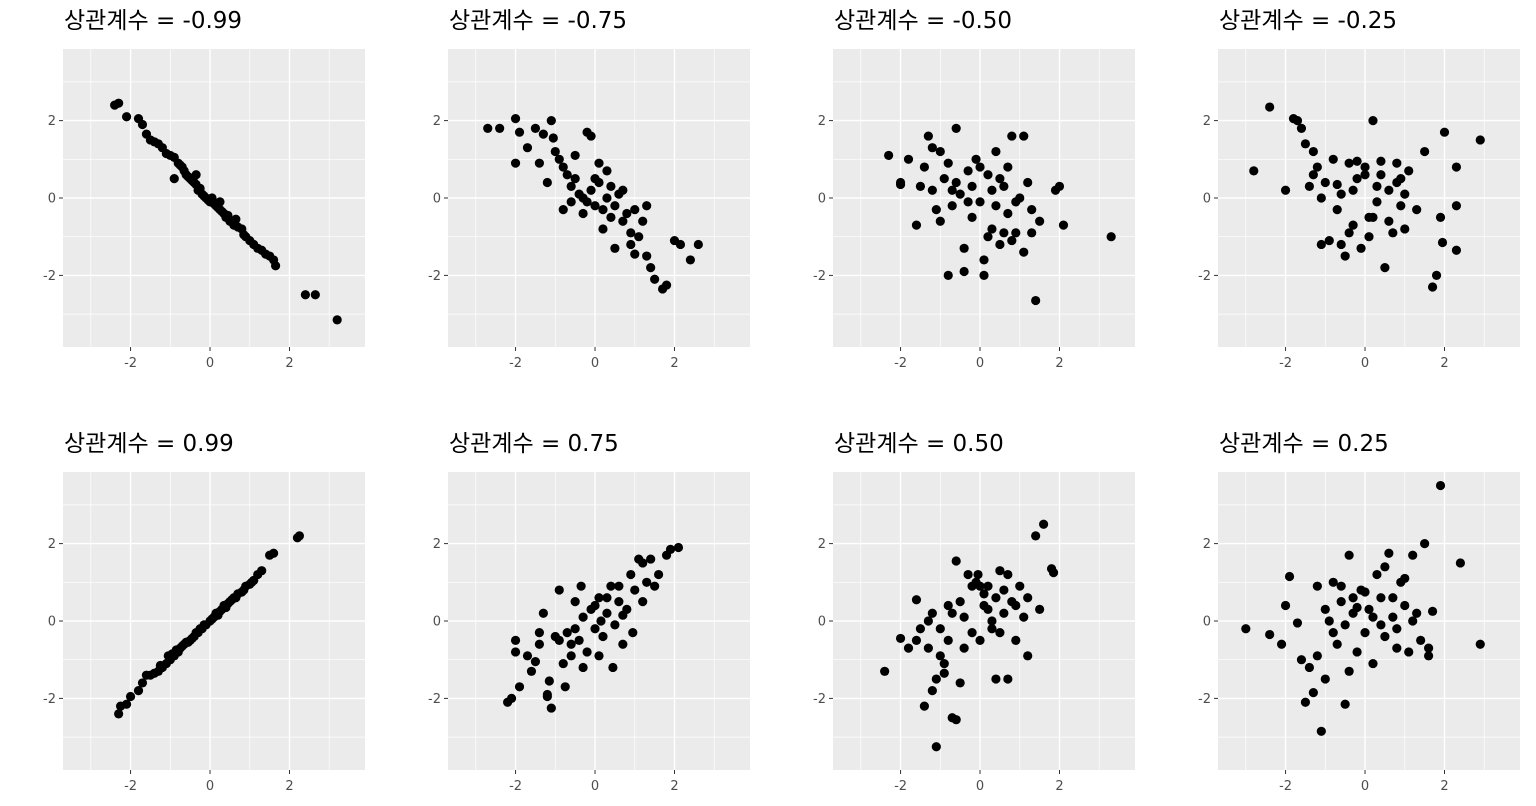 This screenshot has height=806, width=1536. What do you see at coordinates (919, 444) in the screenshot?
I see `panel-title: 상관계수 = 0.50` at bounding box center [919, 444].